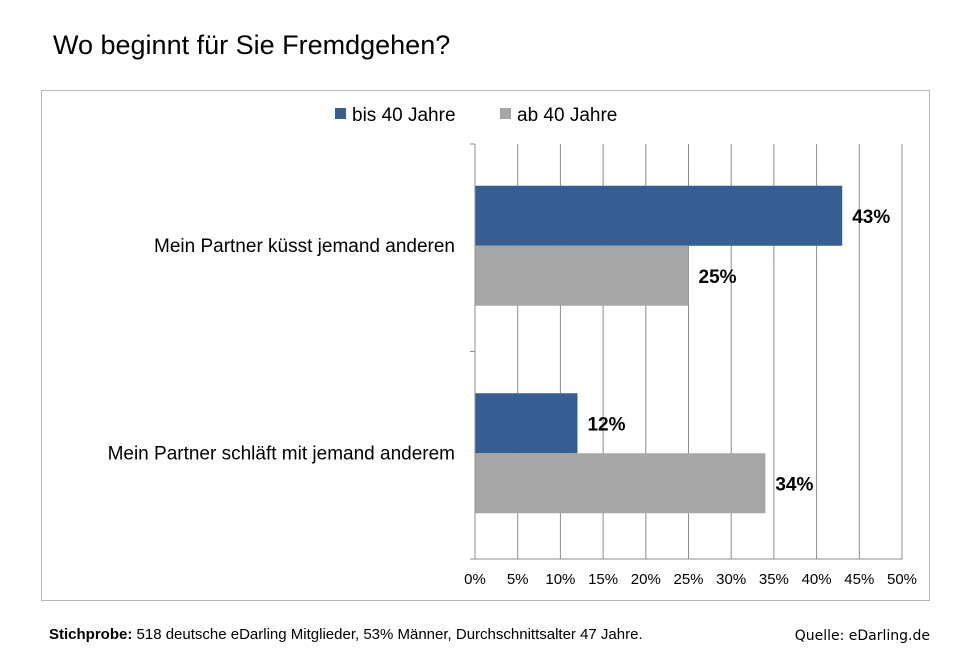 The height and width of the screenshot is (671, 972). What do you see at coordinates (518, 579) in the screenshot?
I see `x-tick-label: 5%` at bounding box center [518, 579].